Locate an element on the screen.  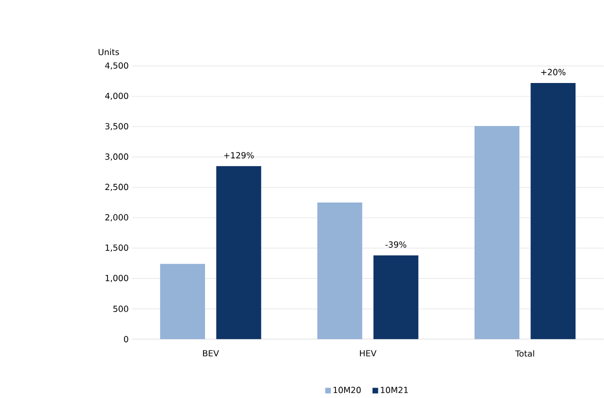
annotation: +20% is located at coordinates (553, 72).